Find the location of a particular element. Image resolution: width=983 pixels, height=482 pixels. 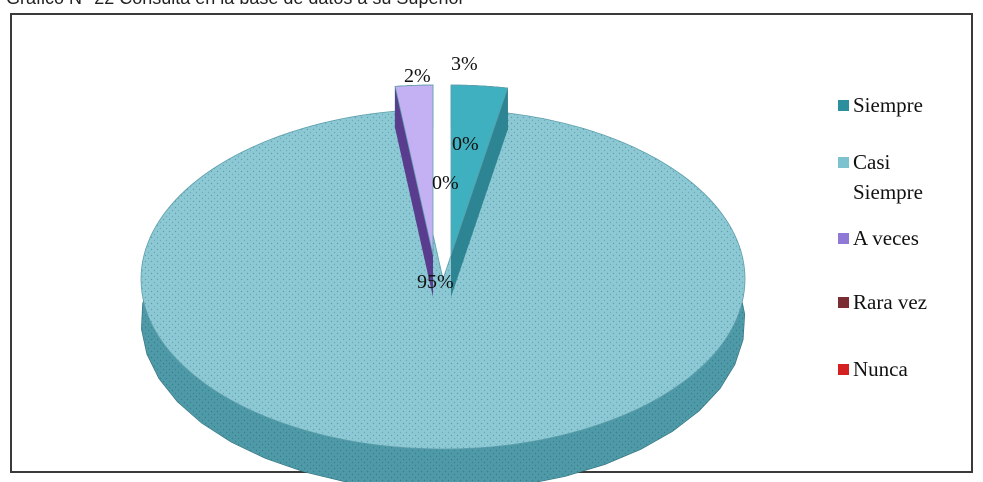

slice-siempre-cut-face is located at coordinates (479, 192).